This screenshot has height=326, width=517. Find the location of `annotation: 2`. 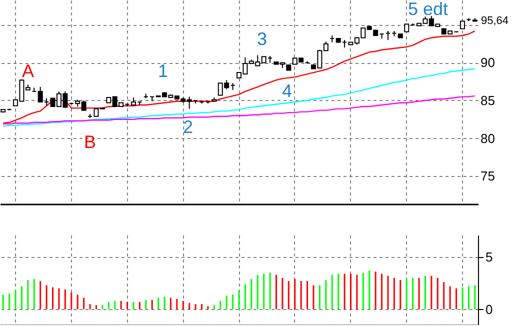

annotation: 2 is located at coordinates (188, 127).